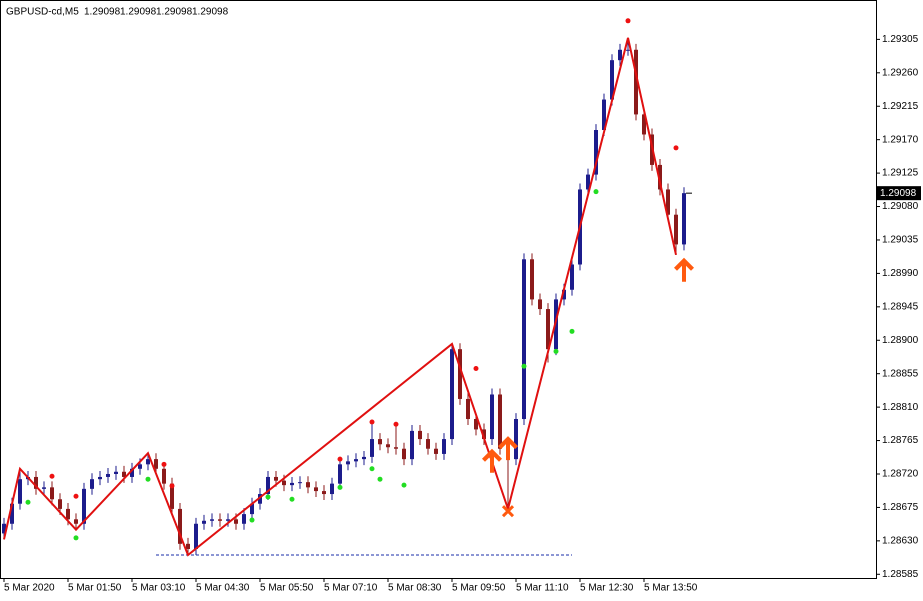  Describe the element at coordinates (900, 306) in the screenshot. I see `y-tick-label: 1.28945` at that location.